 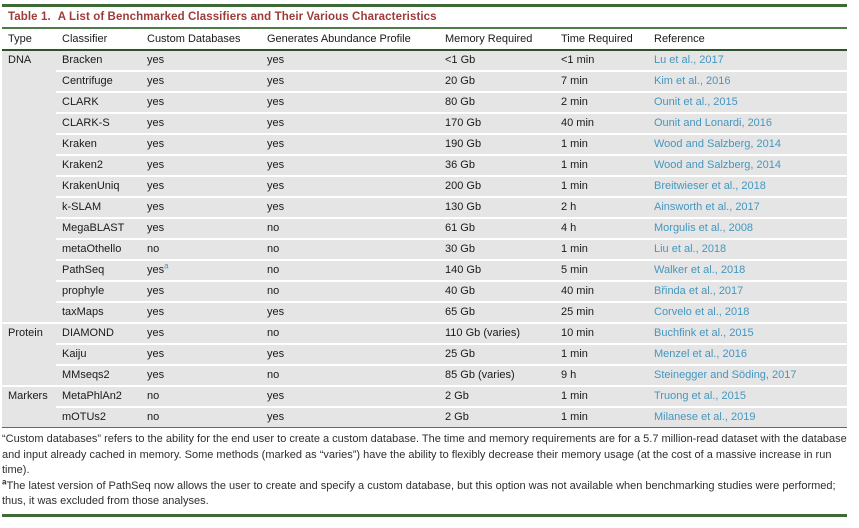 I want to click on reference-link: Truong et al., 2015, so click(x=700, y=395).